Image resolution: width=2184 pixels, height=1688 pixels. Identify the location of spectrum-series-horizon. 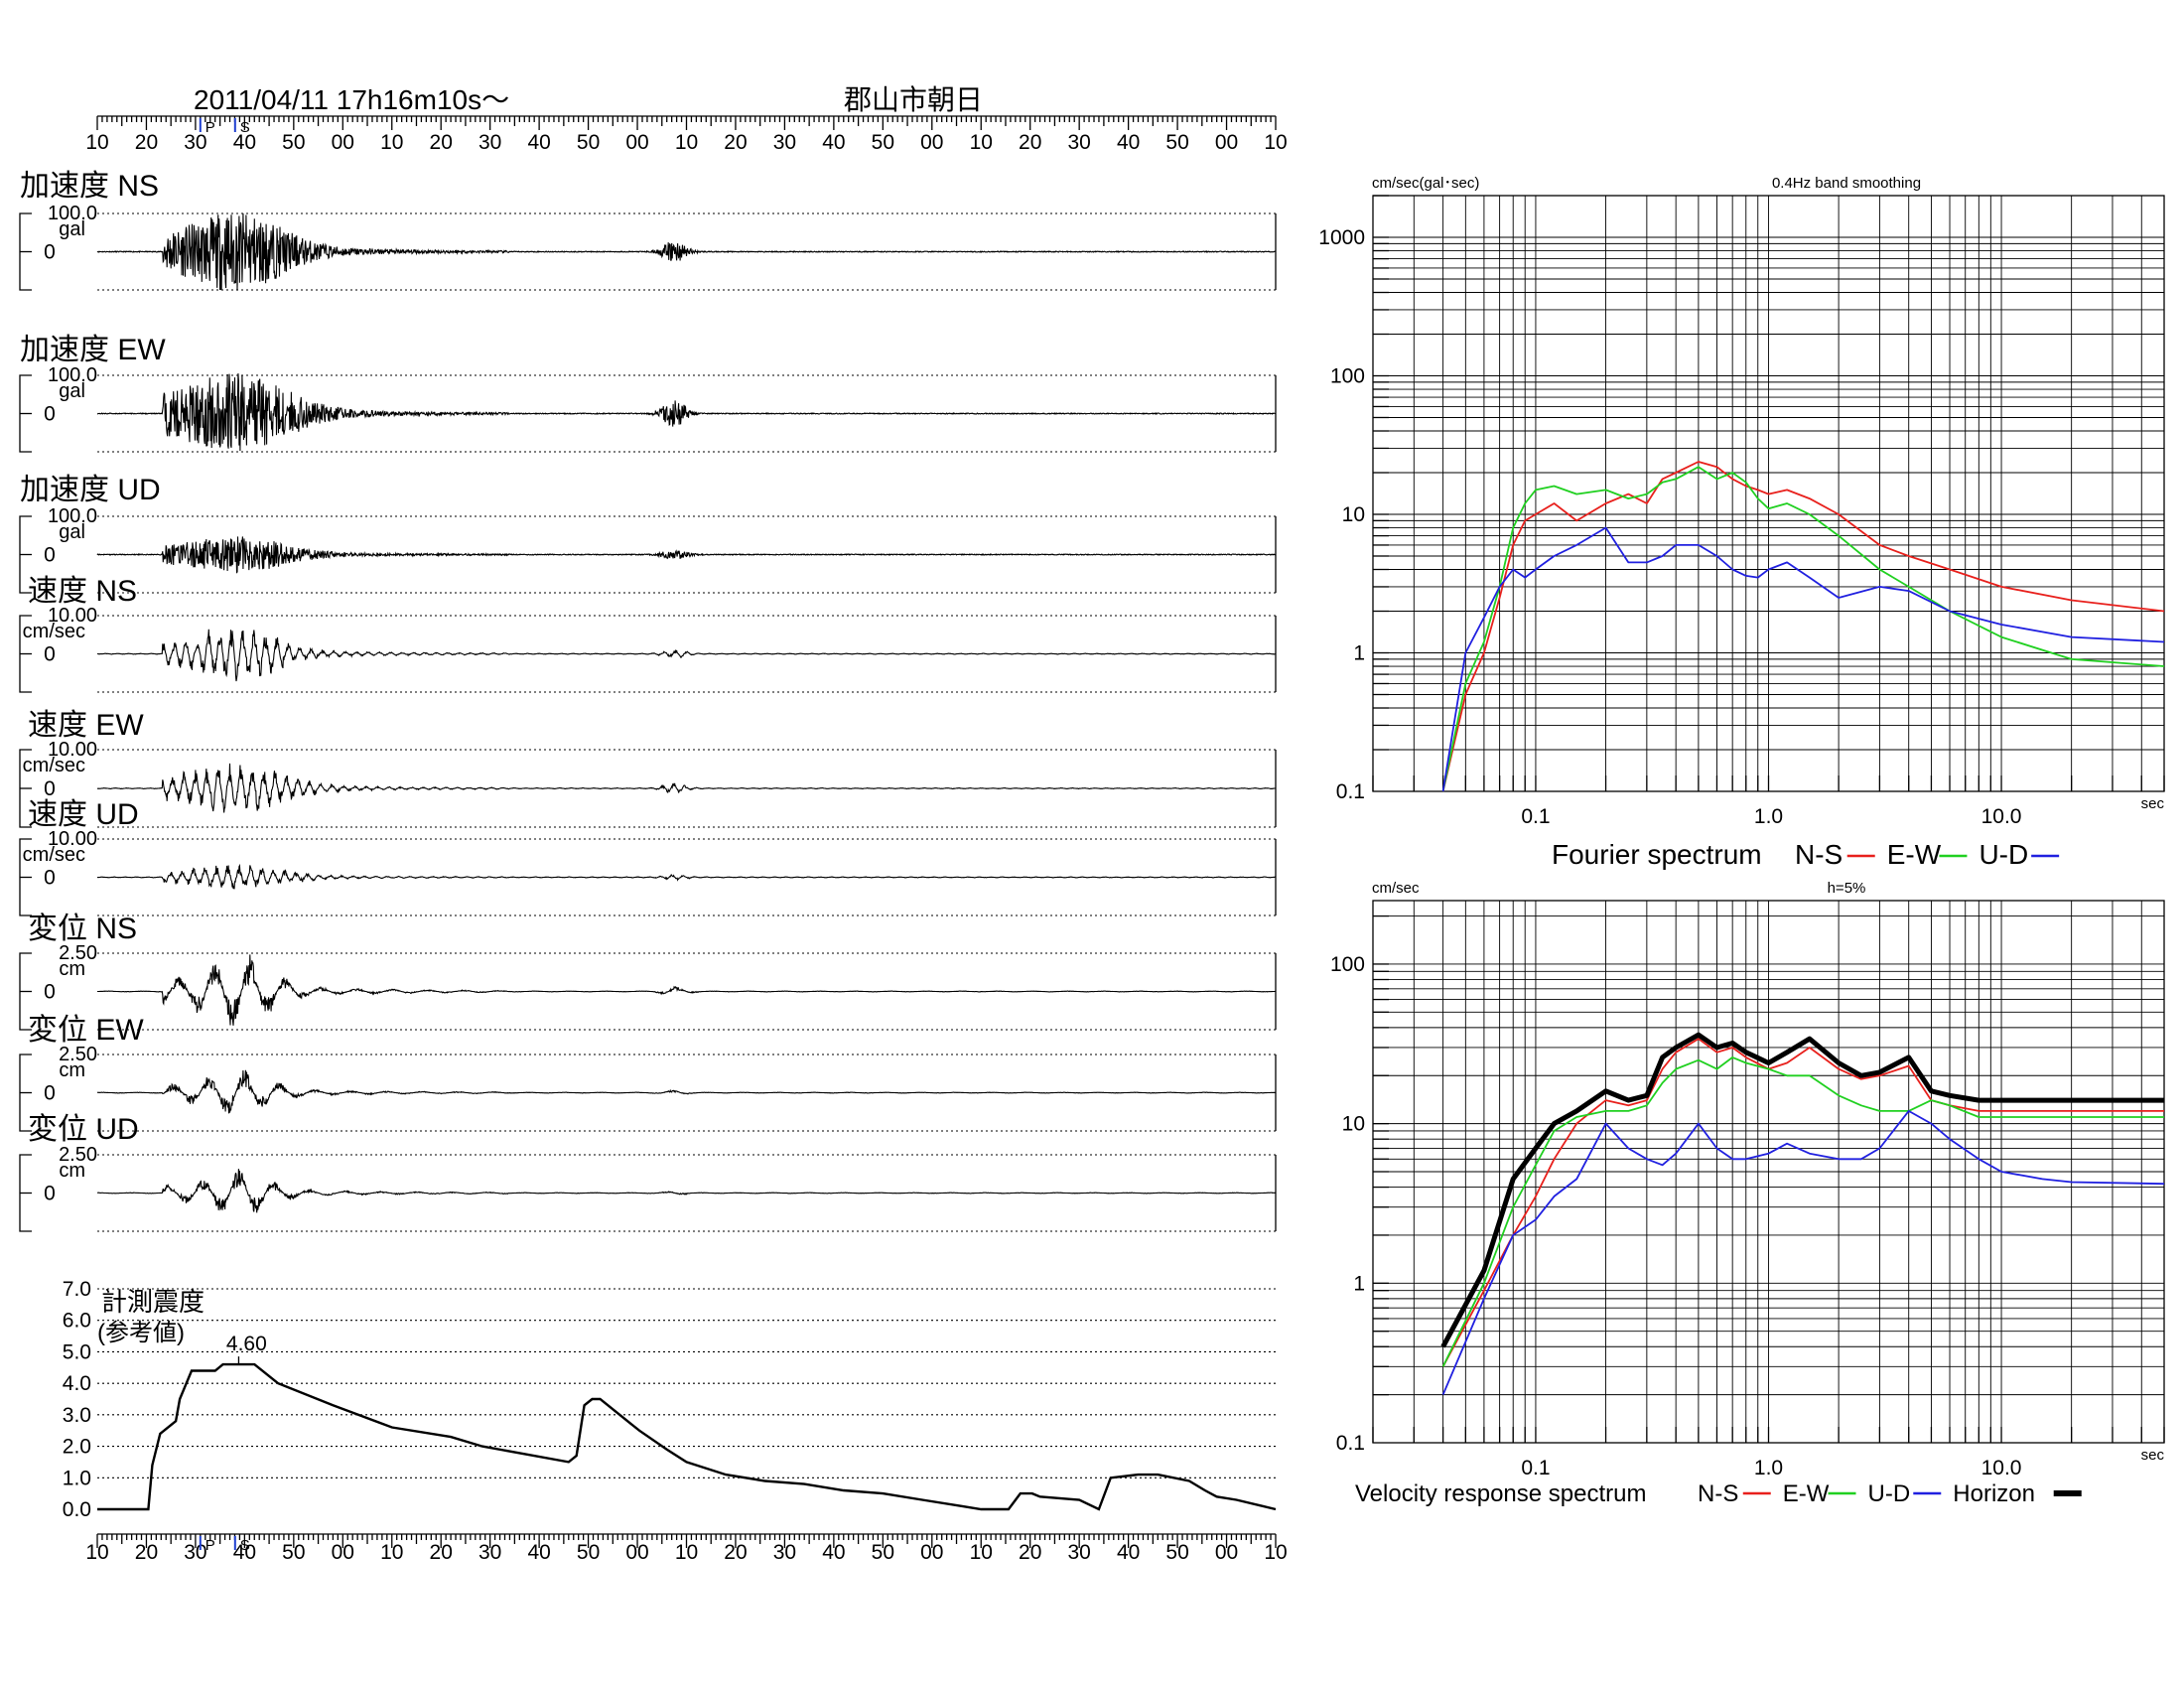
(1802, 1190).